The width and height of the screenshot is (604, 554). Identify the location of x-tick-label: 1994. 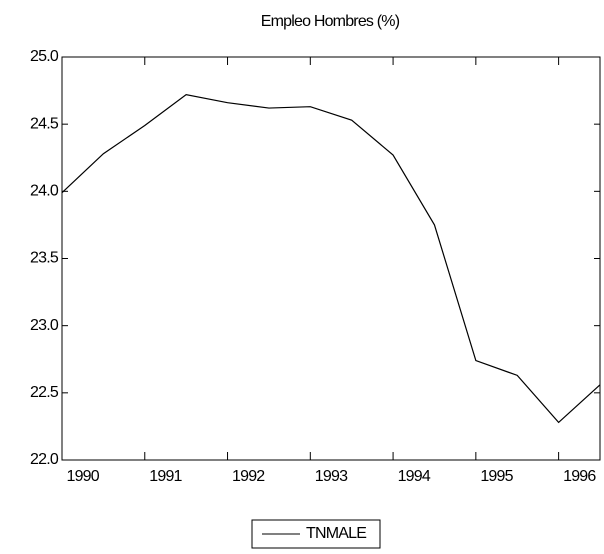
(414, 476).